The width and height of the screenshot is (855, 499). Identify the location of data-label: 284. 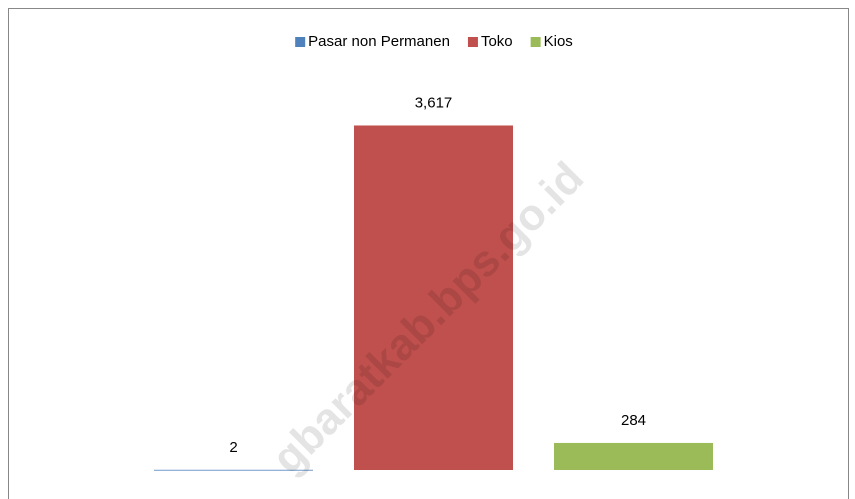
(633, 420).